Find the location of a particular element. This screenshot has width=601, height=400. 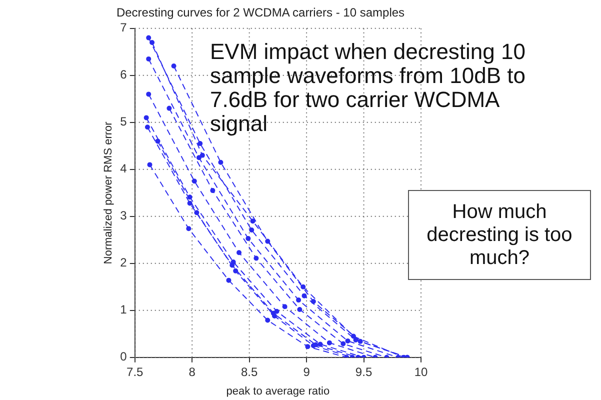

x-axis-title: peak to average ratio is located at coordinates (278, 391).